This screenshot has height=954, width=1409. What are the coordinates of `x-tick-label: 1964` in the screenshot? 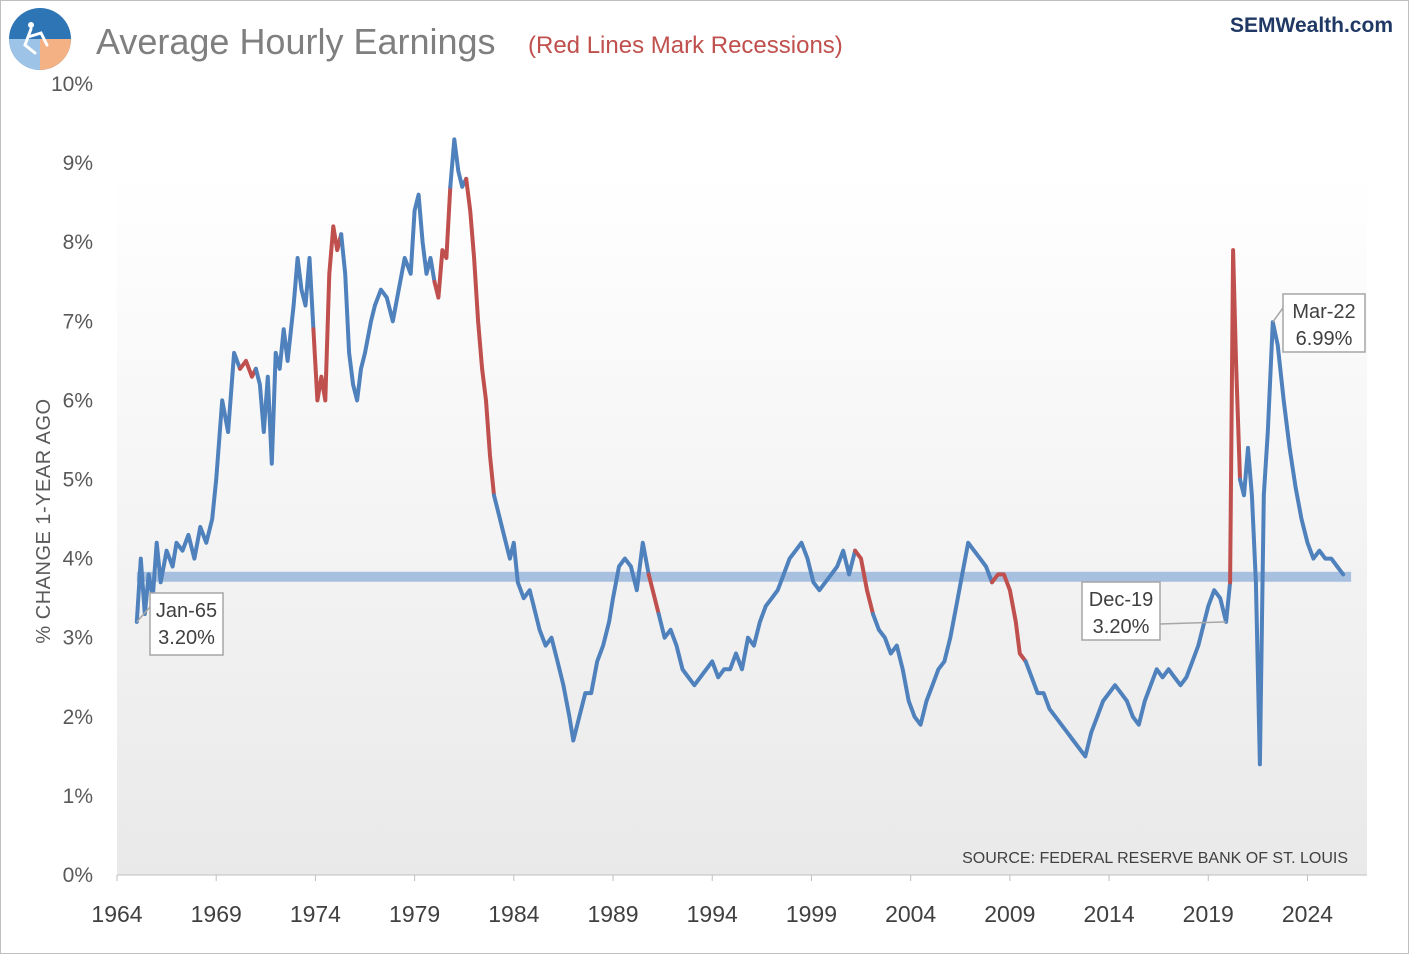 It's located at (116, 914).